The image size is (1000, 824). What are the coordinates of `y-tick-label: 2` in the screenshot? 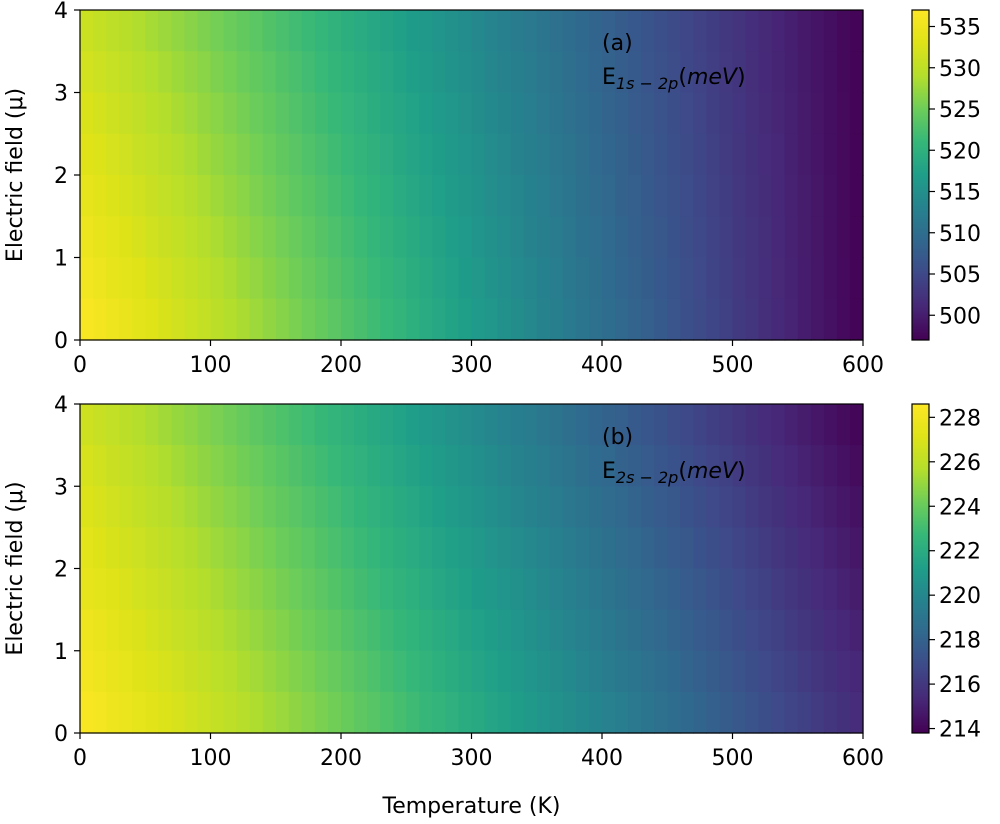 It's located at (61, 176).